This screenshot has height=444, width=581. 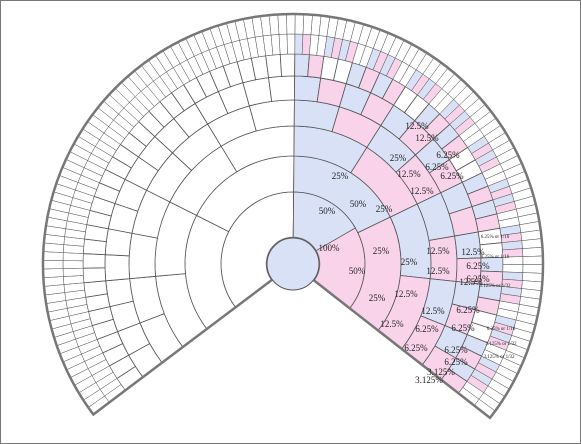 I want to click on percent-label: 100%, so click(x=330, y=248).